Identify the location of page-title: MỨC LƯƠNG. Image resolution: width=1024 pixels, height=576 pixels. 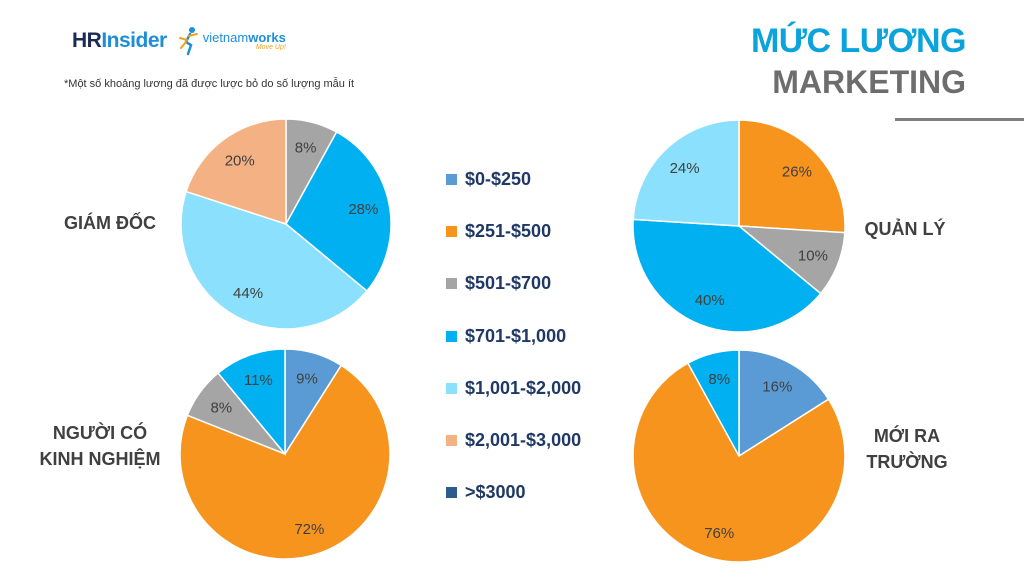
(858, 41).